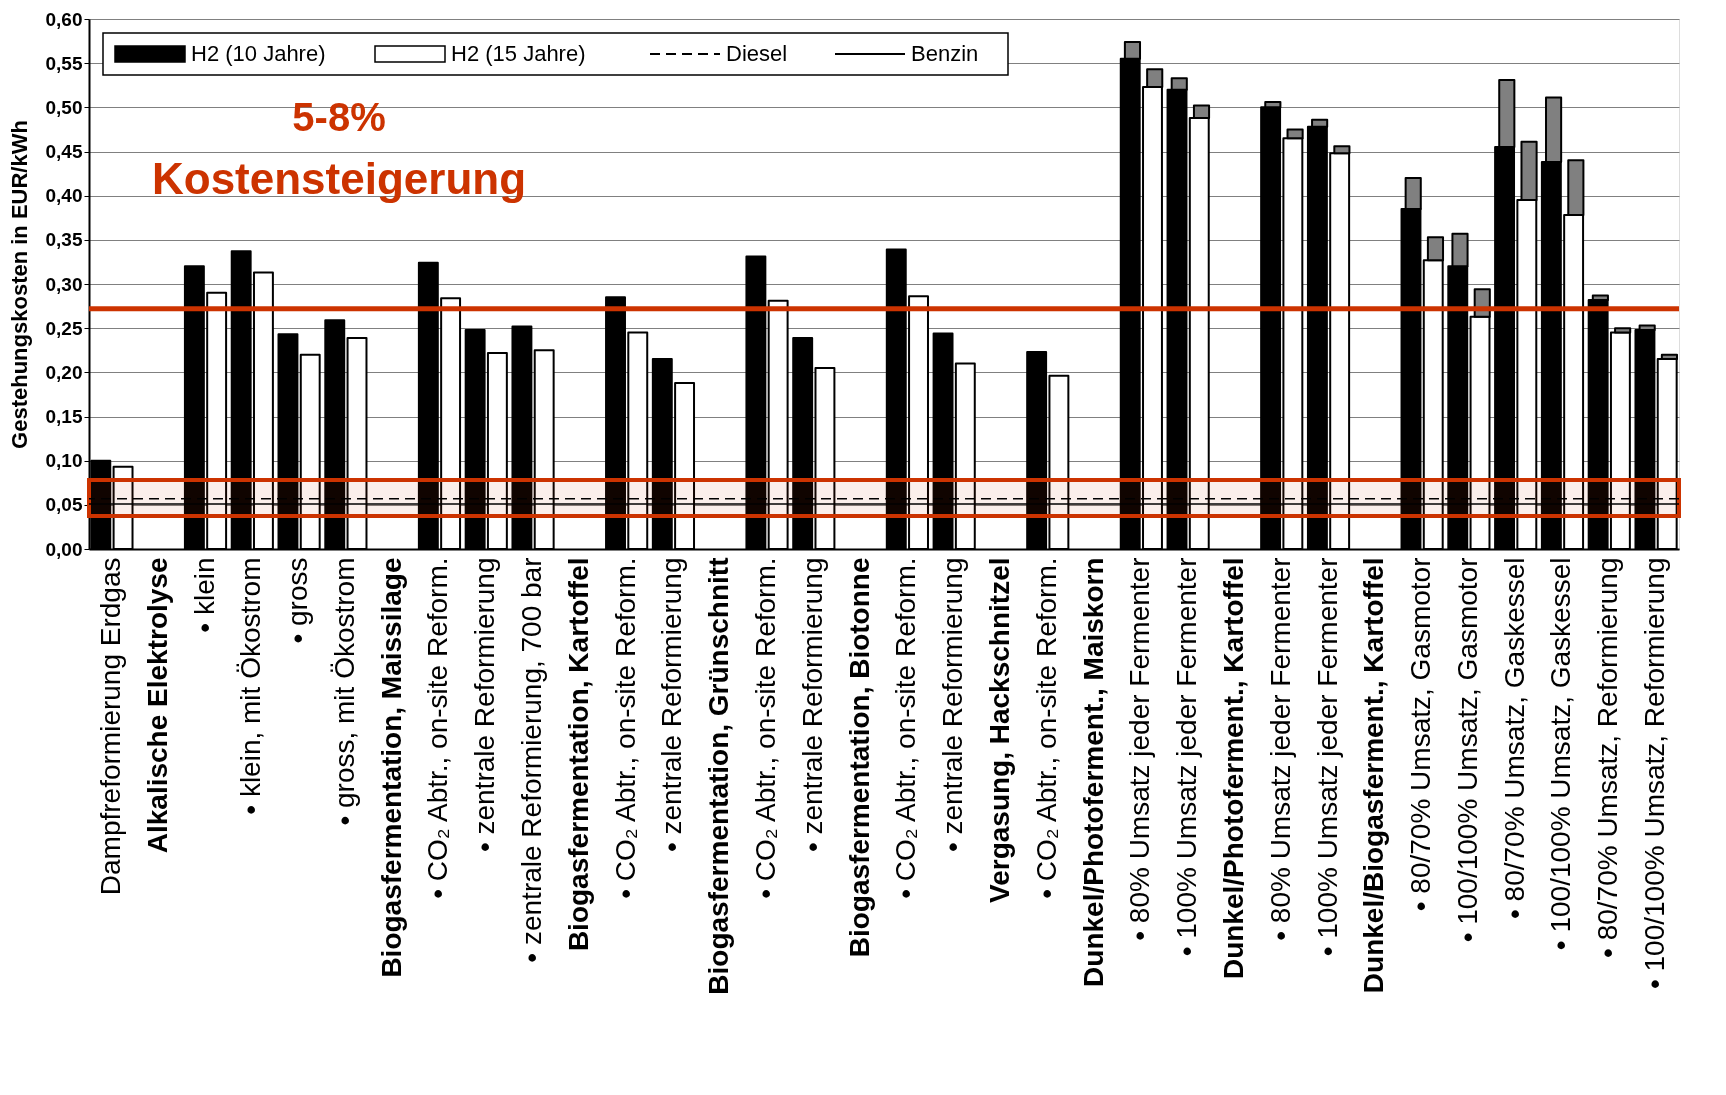 This screenshot has height=1095, width=1726. I want to click on x-tick-label: • 80/70% Umsatz, Gasmotor, so click(1421, 734).